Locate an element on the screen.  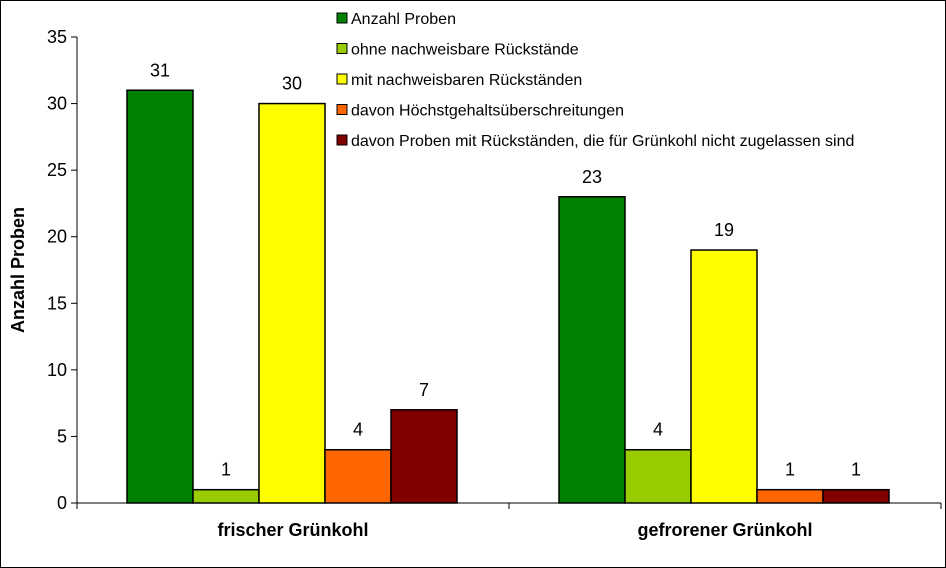
data-label-ohne-nachweisbare-ruckstande-gefrorener-grunkohl: 4 is located at coordinates (658, 430).